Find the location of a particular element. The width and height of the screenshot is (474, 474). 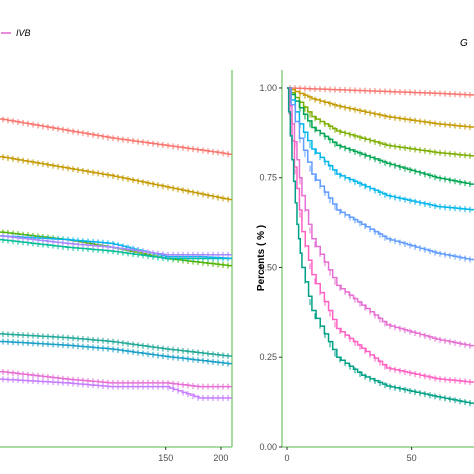

y-axis-title: Percents ( % ) is located at coordinates (261, 258).